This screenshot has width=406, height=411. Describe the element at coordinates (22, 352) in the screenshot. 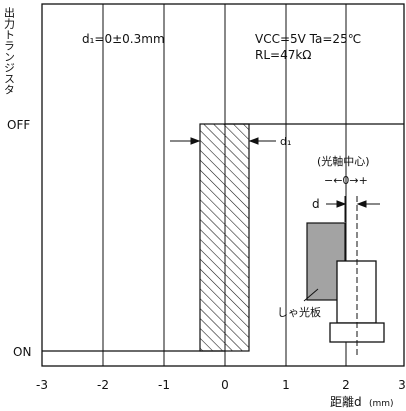

I see `on-state-label: ON` at that location.